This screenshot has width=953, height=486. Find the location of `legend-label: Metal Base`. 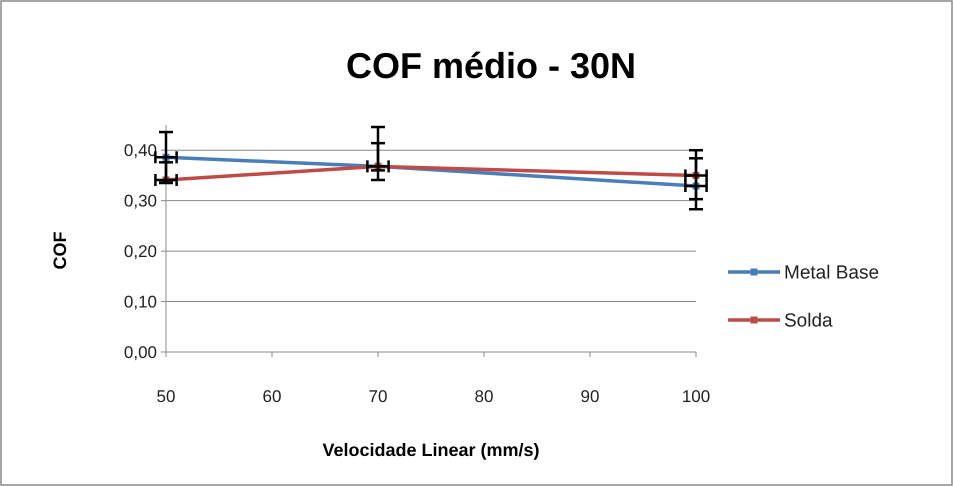

legend-label: Metal Base is located at coordinates (832, 273).